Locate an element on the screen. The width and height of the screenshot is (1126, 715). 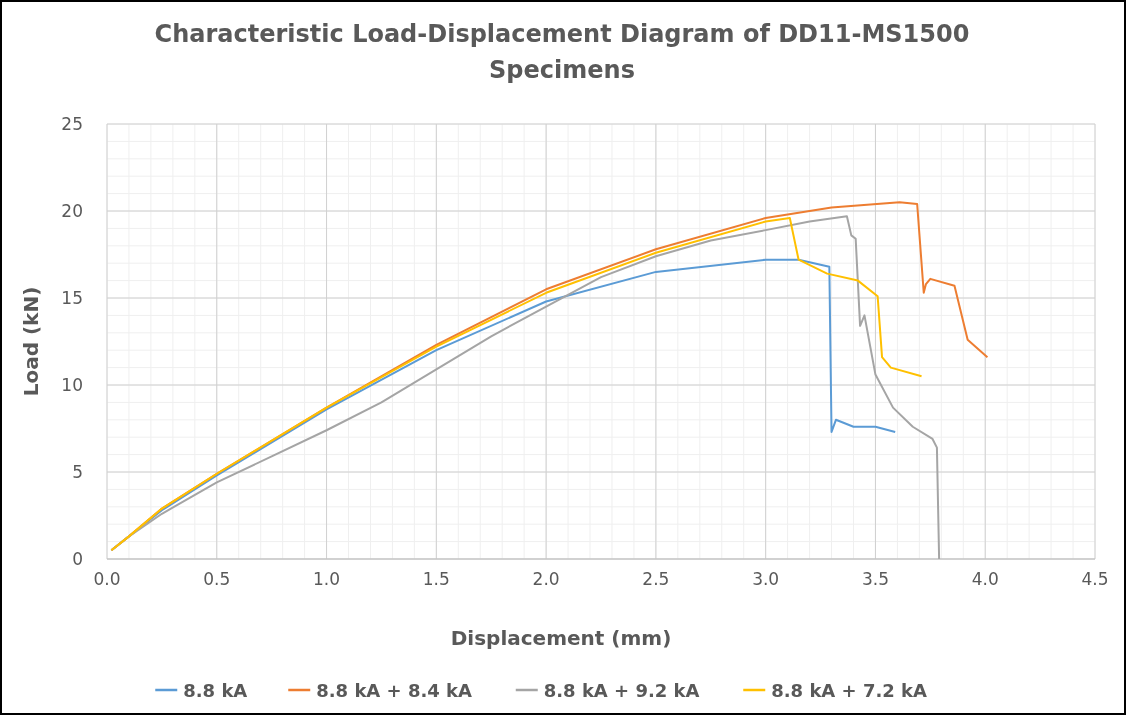
x-tick-label: 2.0 is located at coordinates (546, 579).